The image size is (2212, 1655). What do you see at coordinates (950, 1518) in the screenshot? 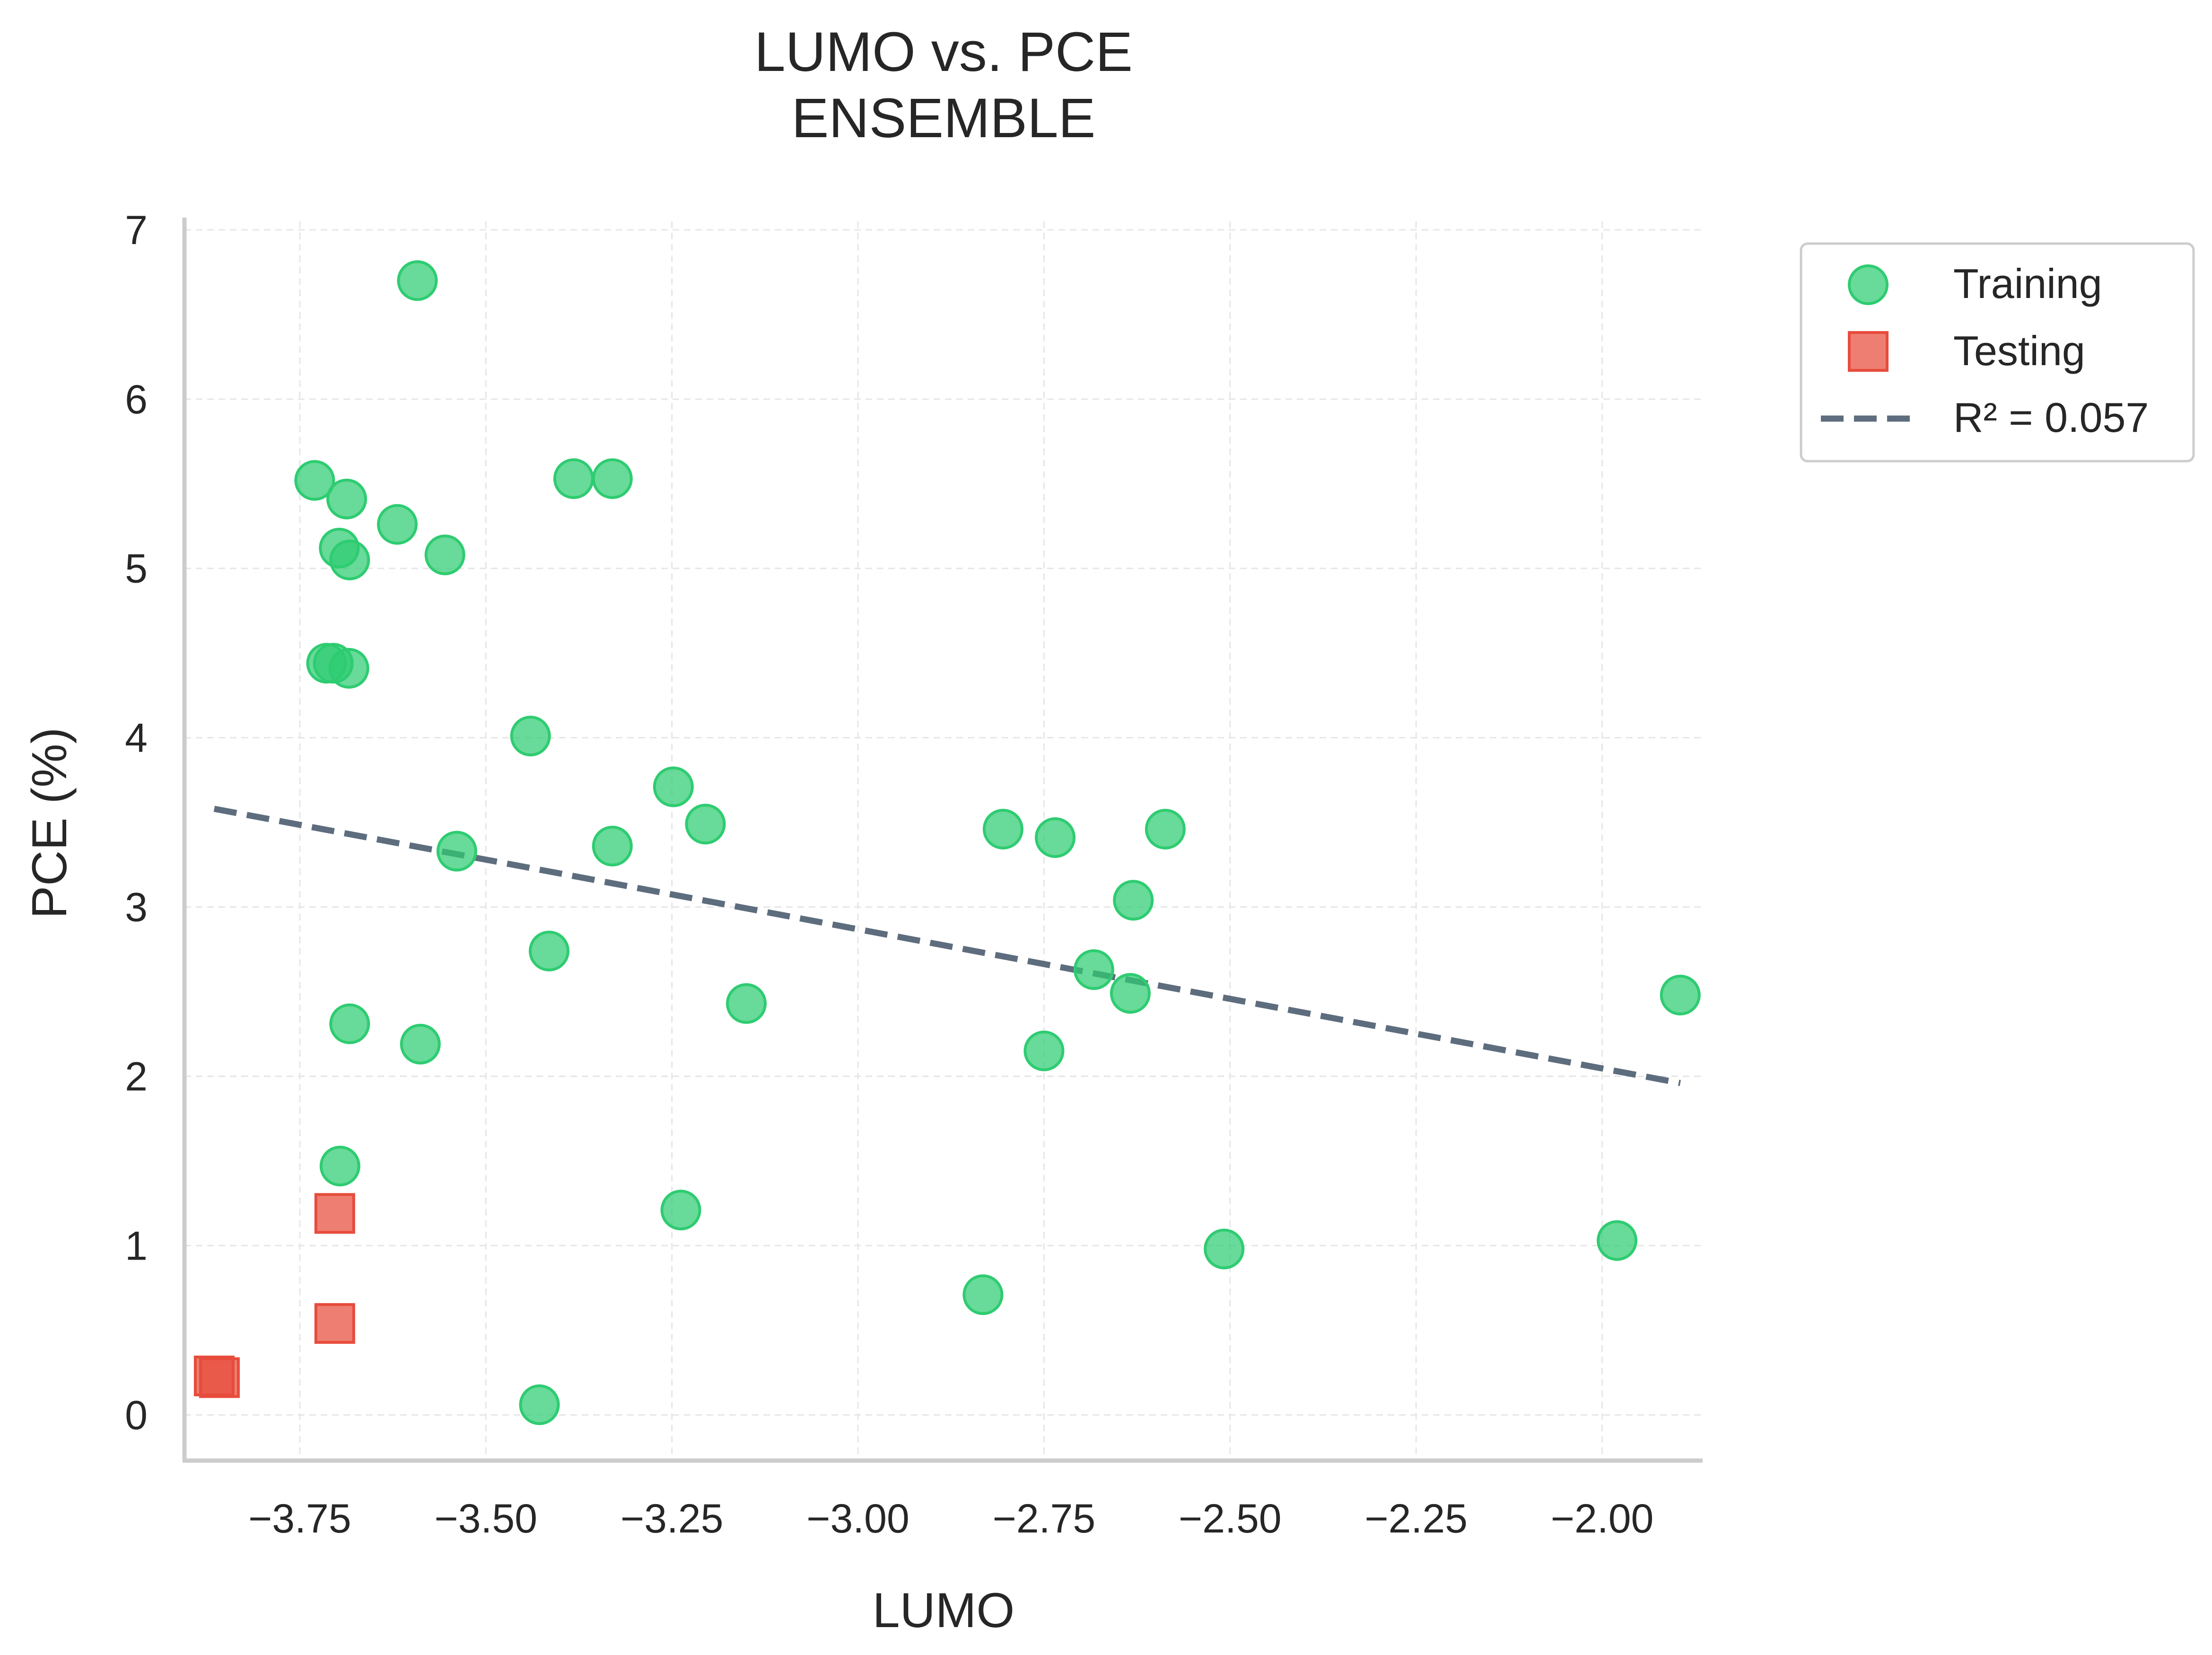
I see `x-ticks: −3.75 −3.50 −3.25 −3.00 −2.75 −2.50 −2.25 −2.00` at bounding box center [950, 1518].